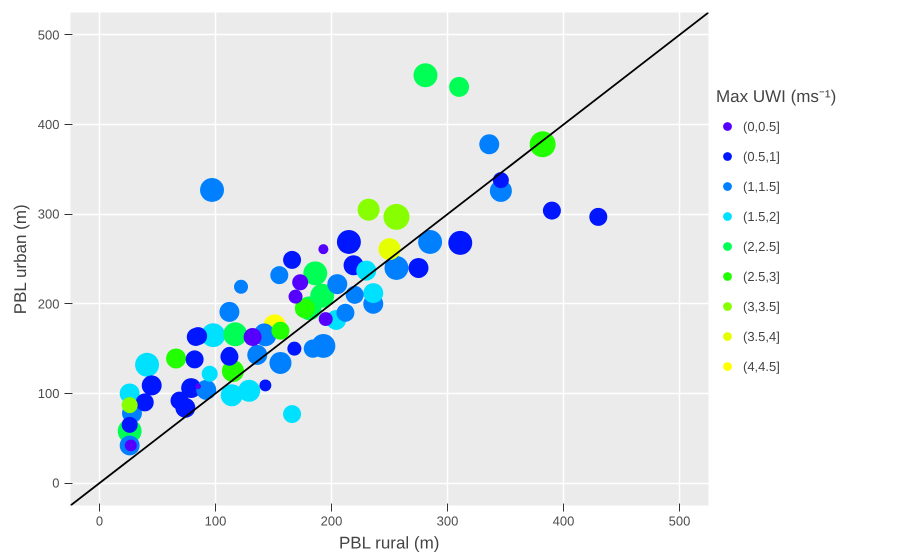  I want to click on y-tick-label: 400, so click(49, 124).